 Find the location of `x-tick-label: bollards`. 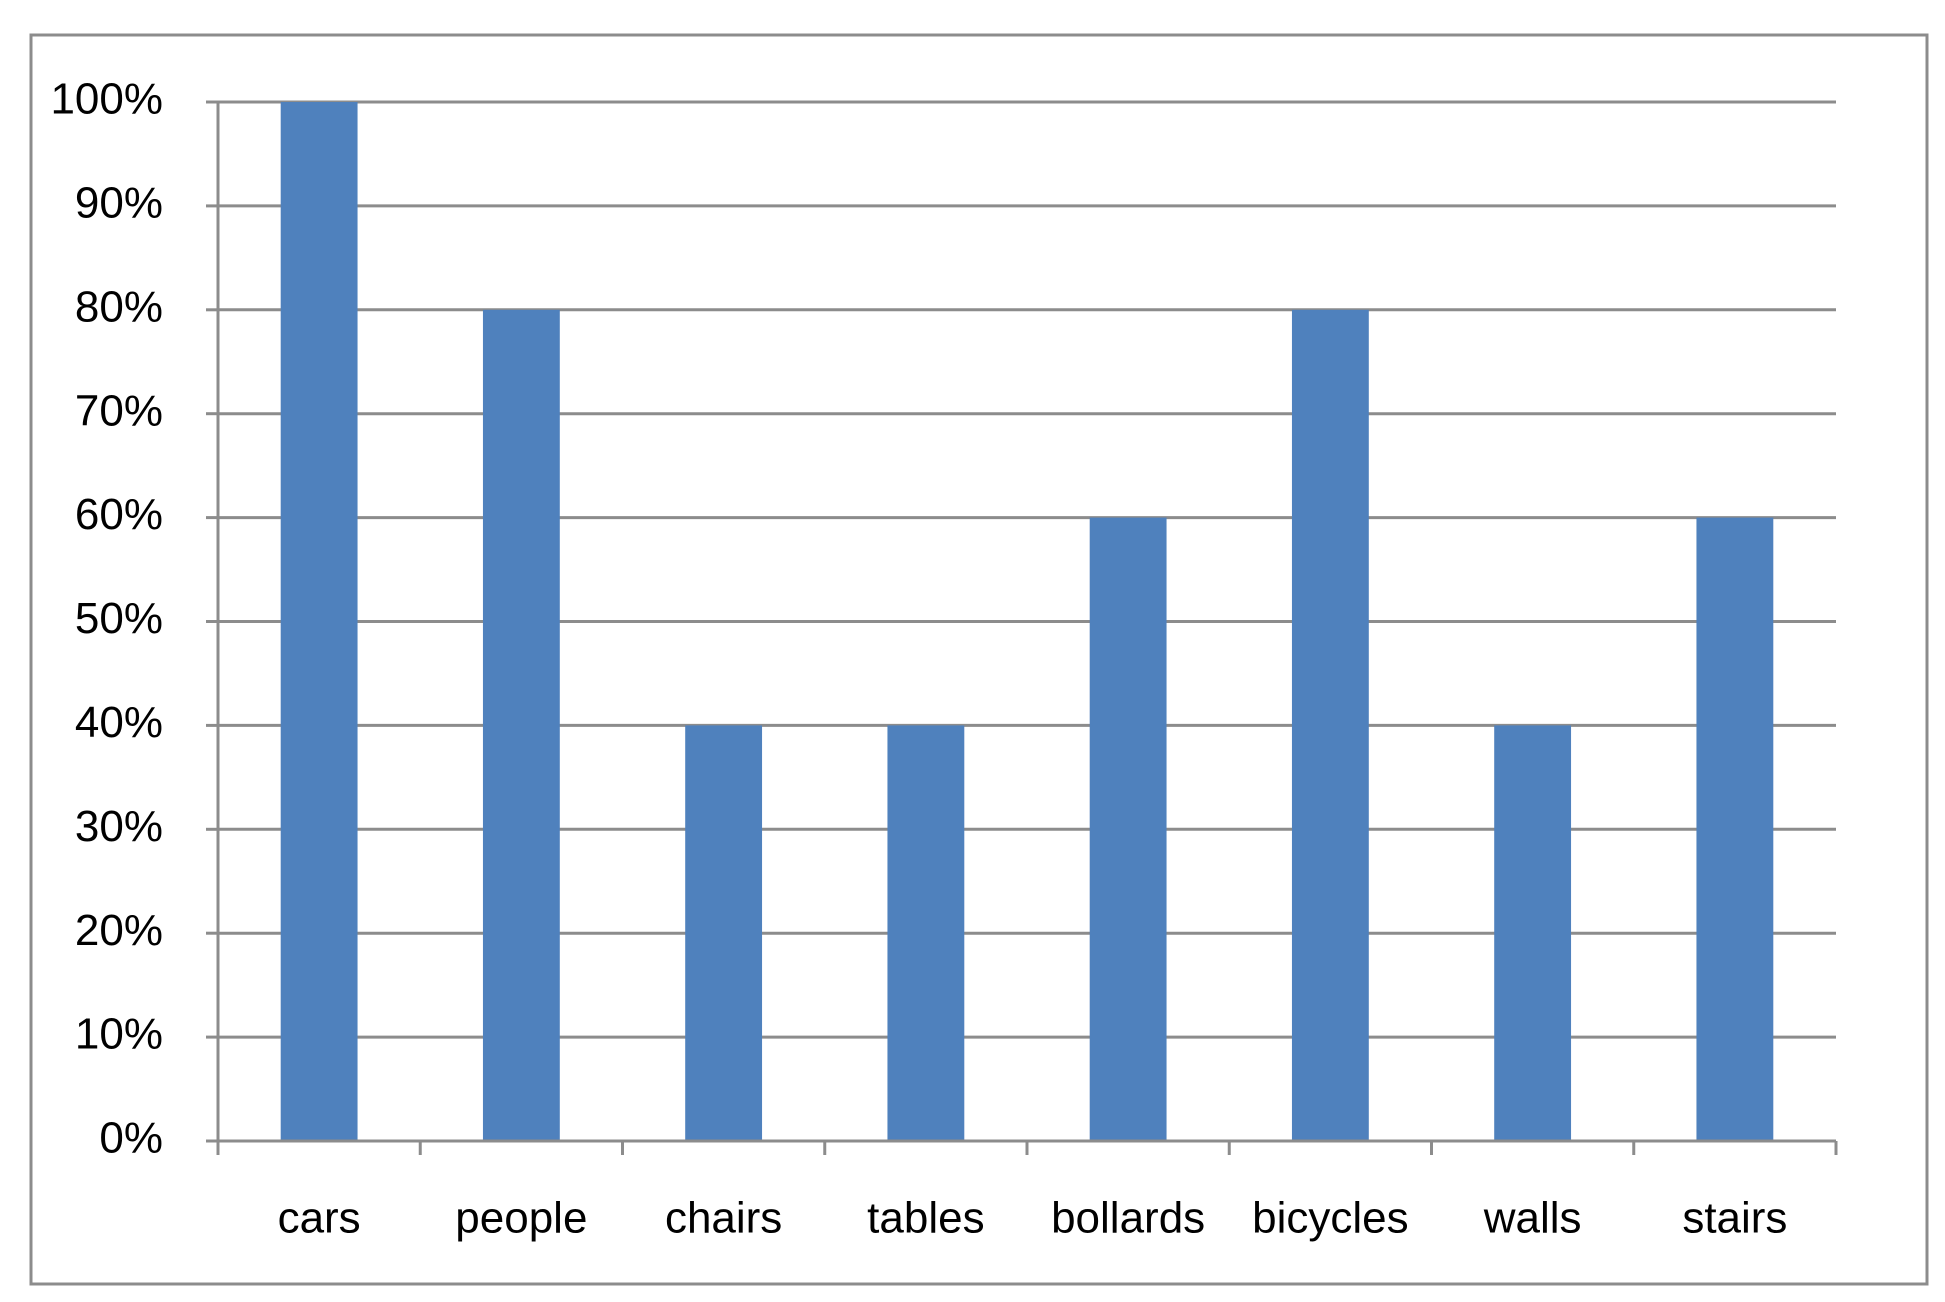

x-tick-label: bollards is located at coordinates (1128, 1218).